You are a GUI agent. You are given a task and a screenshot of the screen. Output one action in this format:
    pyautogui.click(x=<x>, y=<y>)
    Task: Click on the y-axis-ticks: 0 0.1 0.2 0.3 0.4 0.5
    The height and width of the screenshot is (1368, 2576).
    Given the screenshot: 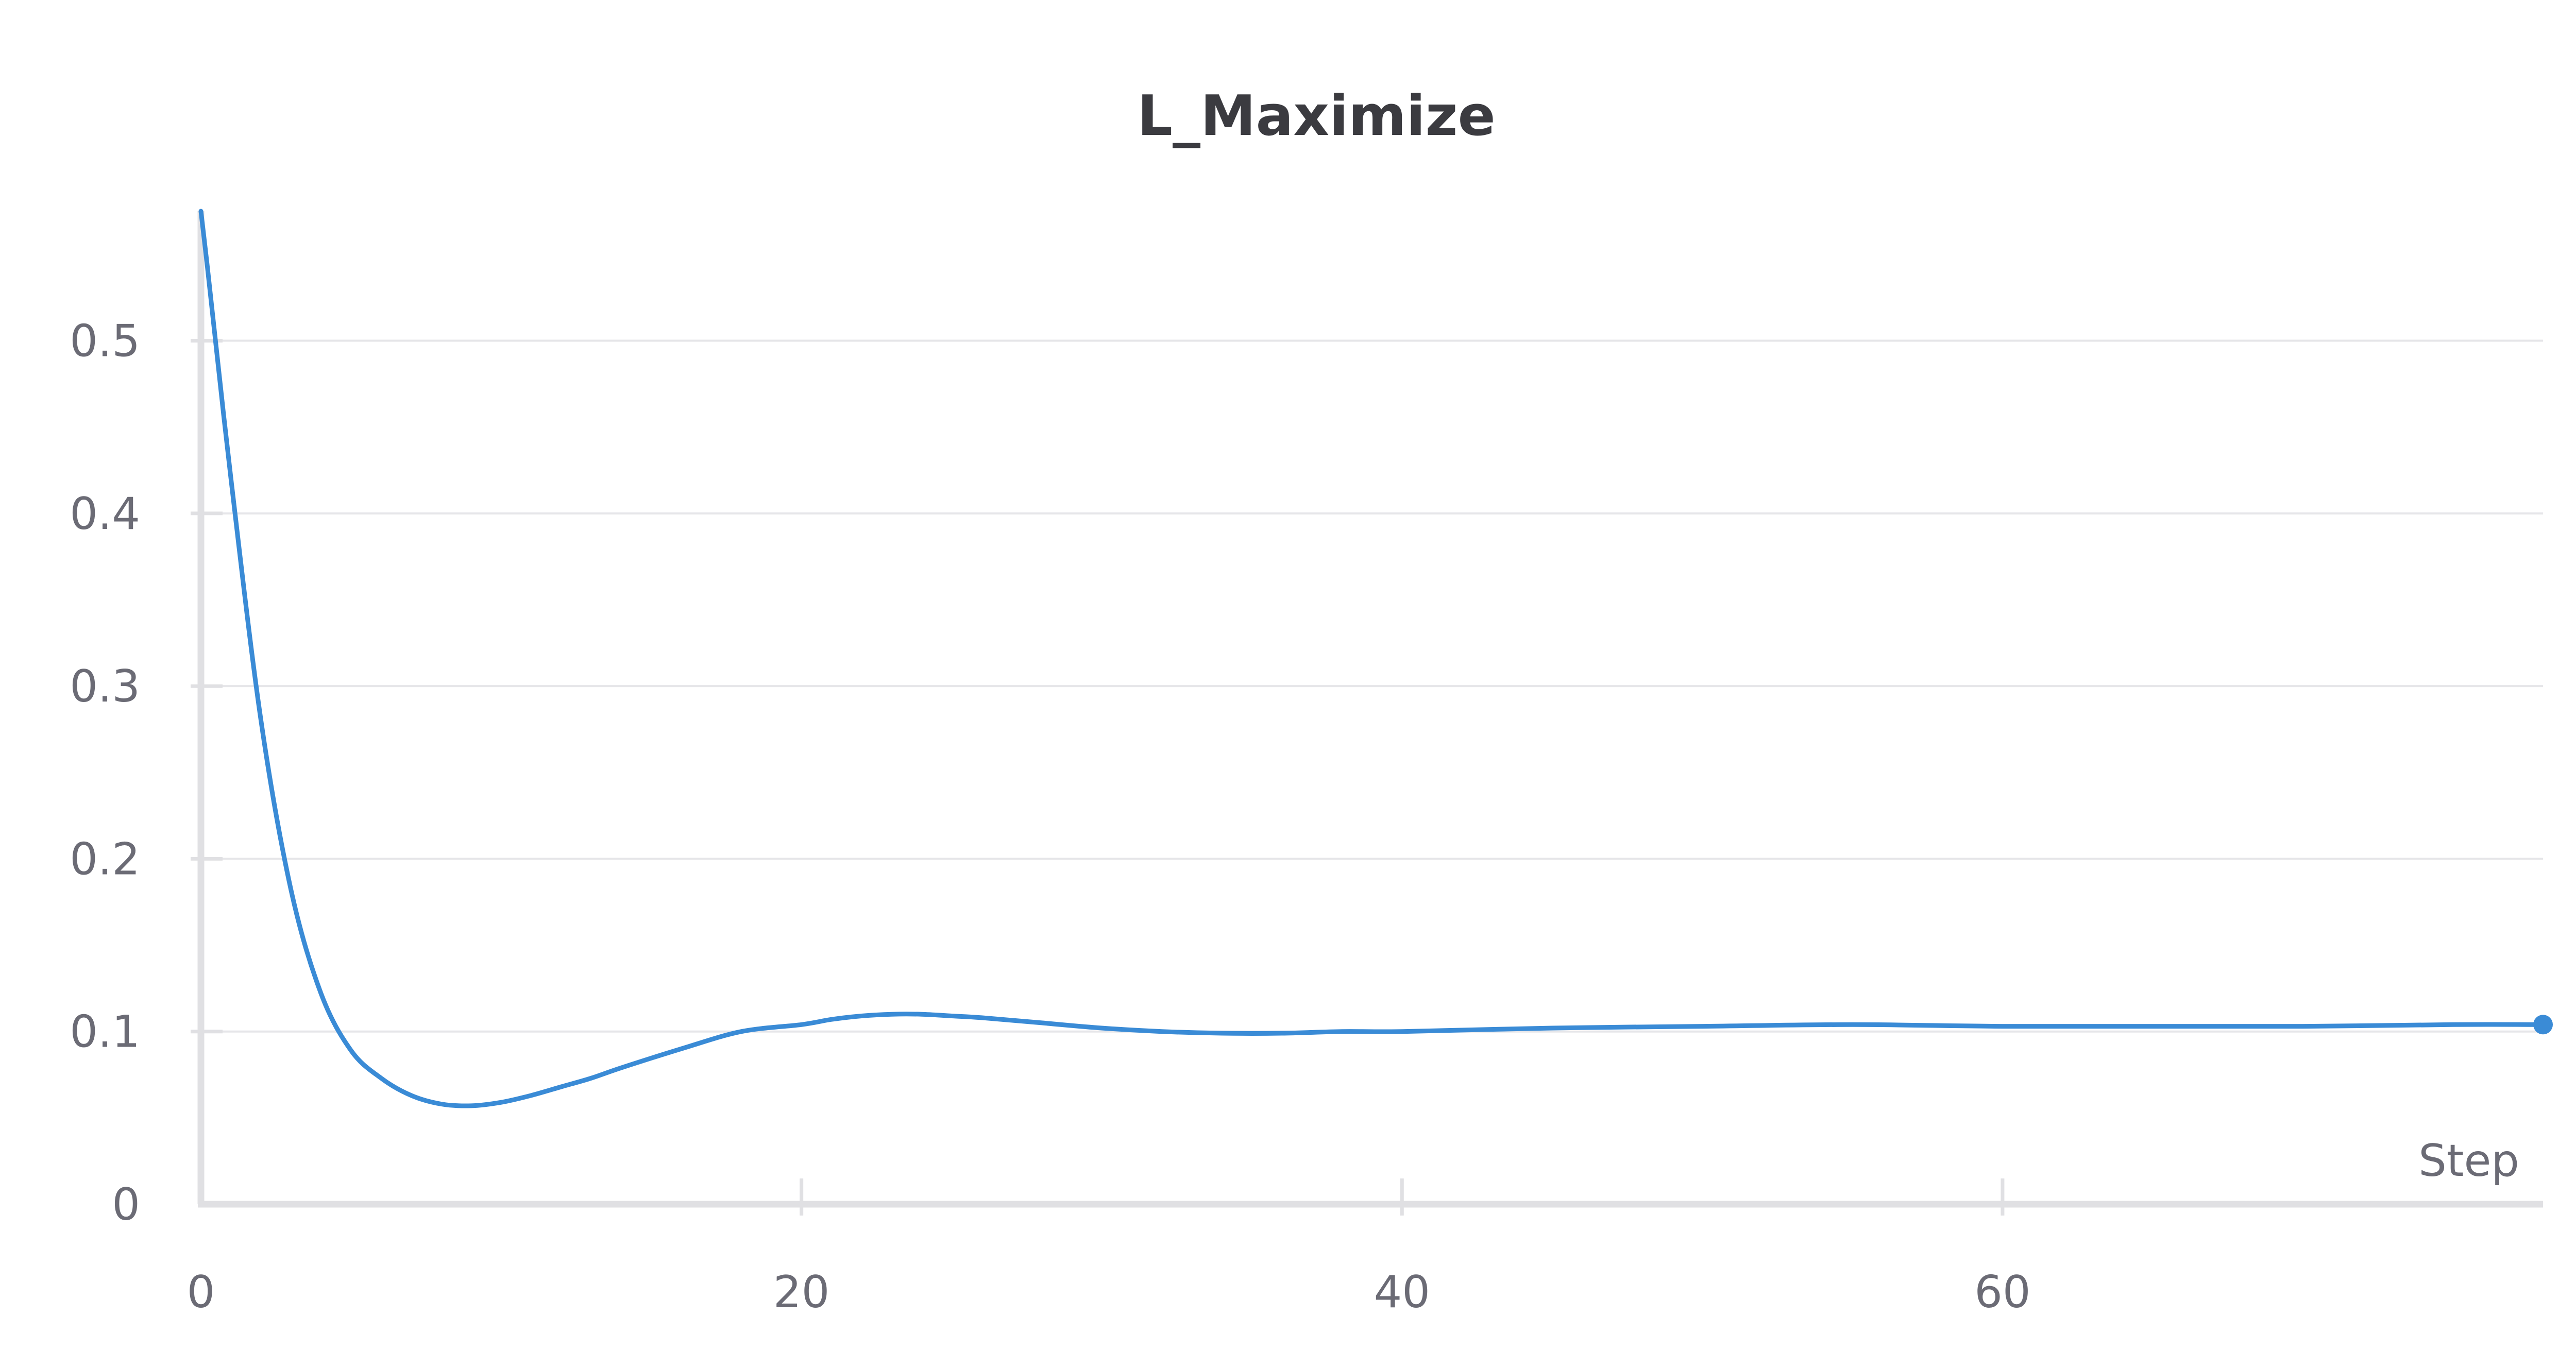 What is the action you would take?
    pyautogui.click(x=146, y=772)
    